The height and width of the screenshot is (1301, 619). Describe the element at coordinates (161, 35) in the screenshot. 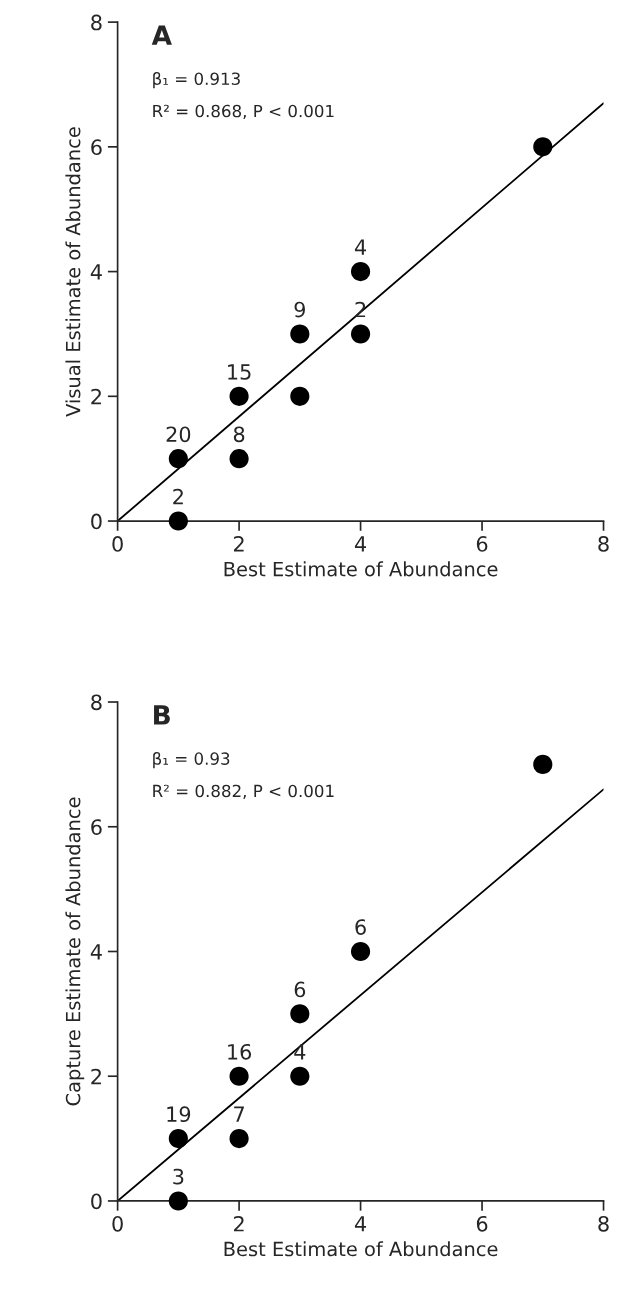

I see `chart-title: A` at that location.